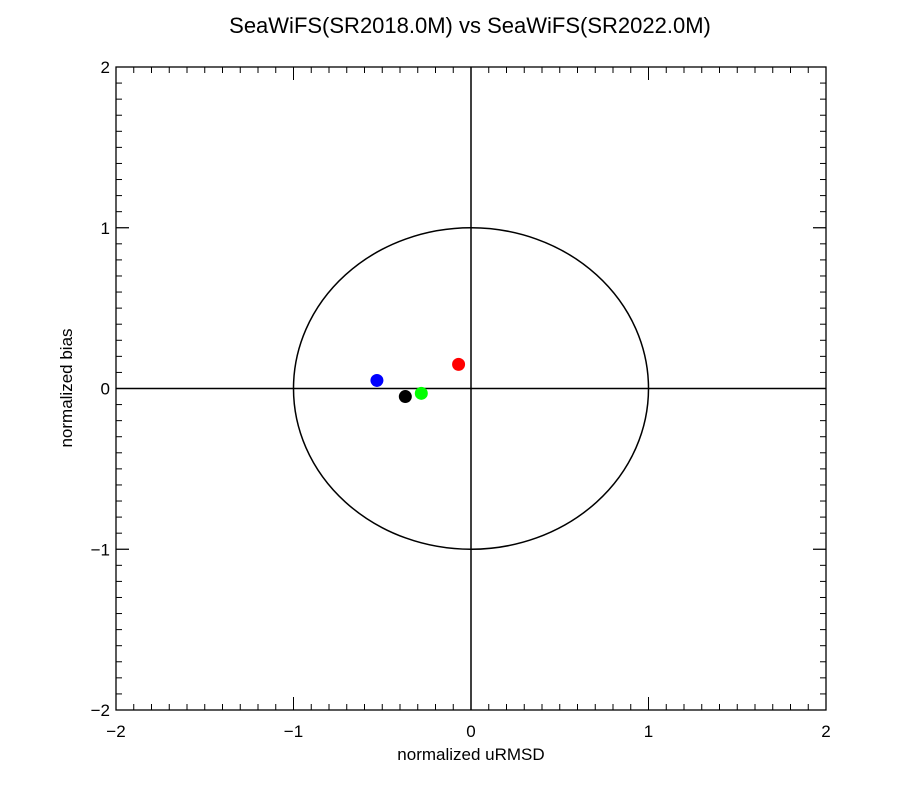  What do you see at coordinates (825, 731) in the screenshot?
I see `x-tick-label: 2` at bounding box center [825, 731].